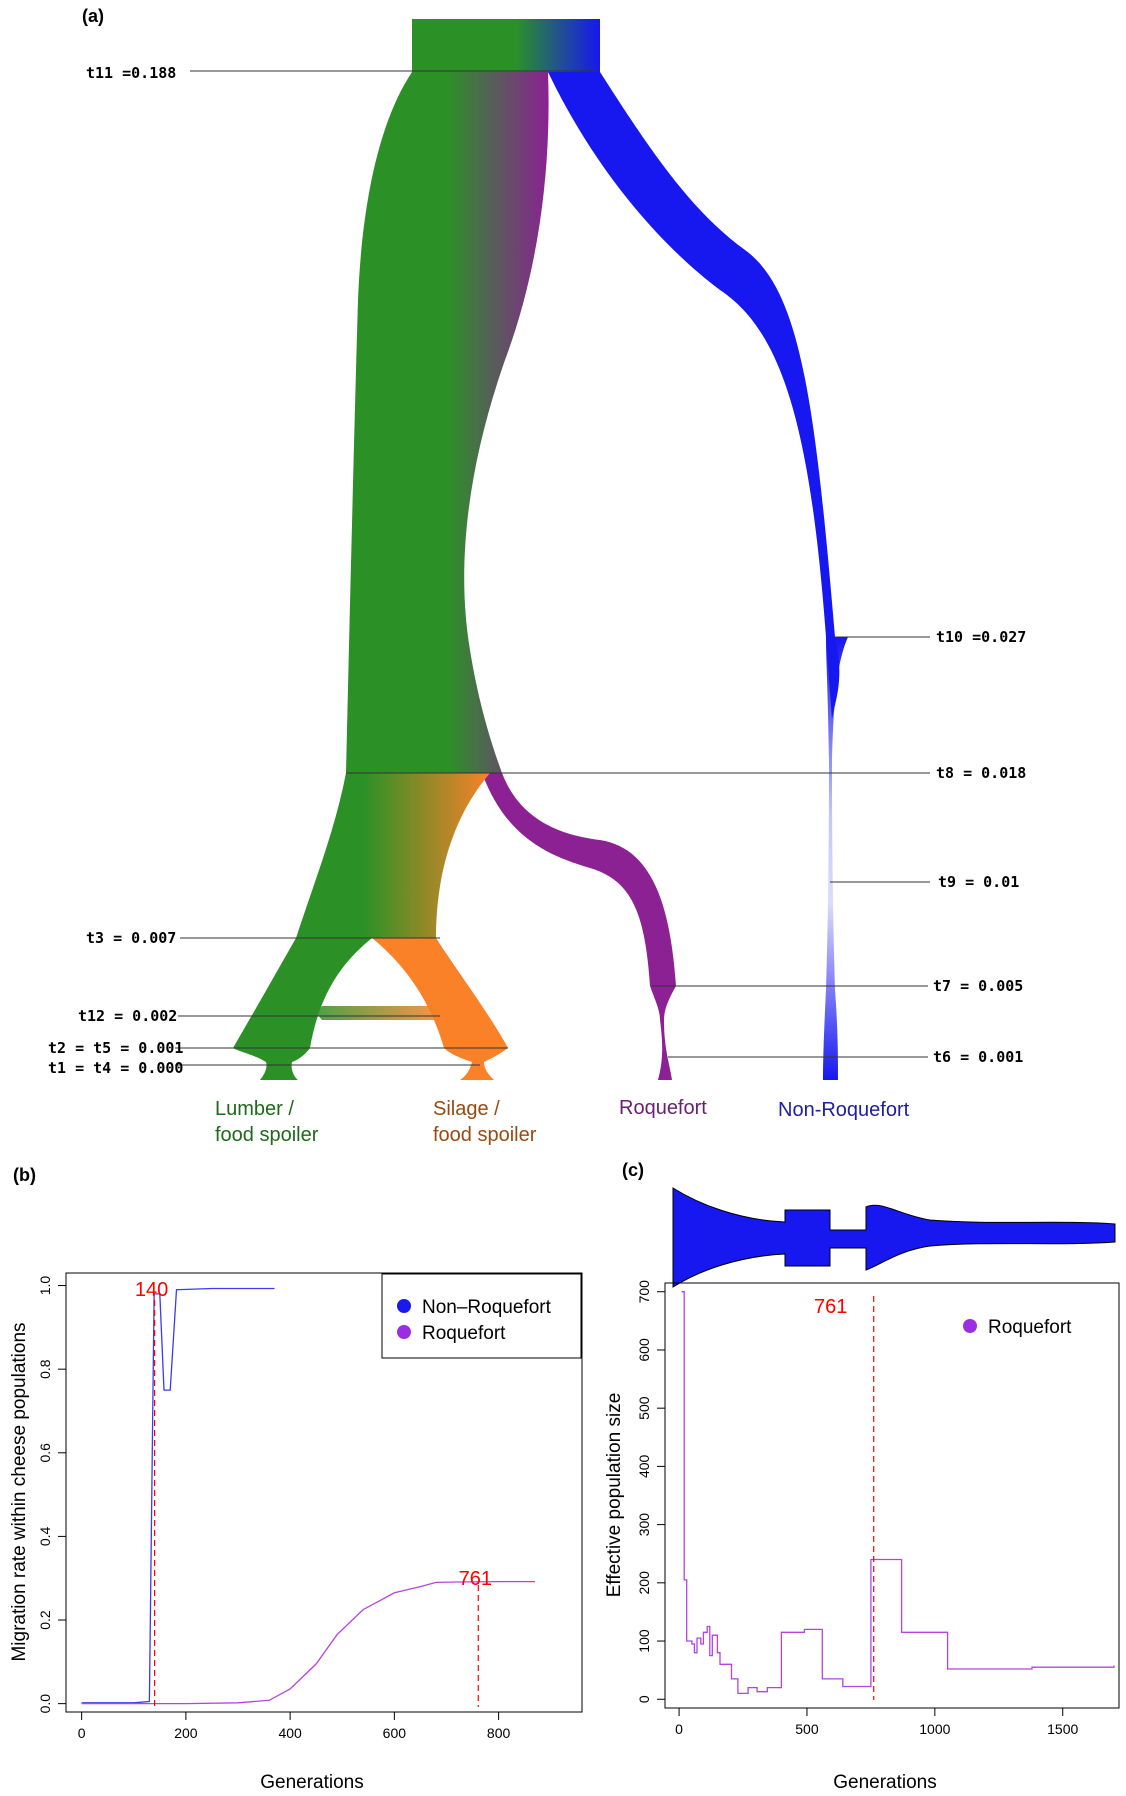 This screenshot has width=1126, height=1796. What do you see at coordinates (404, 1332) in the screenshot?
I see `legend-roquefort-marker` at bounding box center [404, 1332].